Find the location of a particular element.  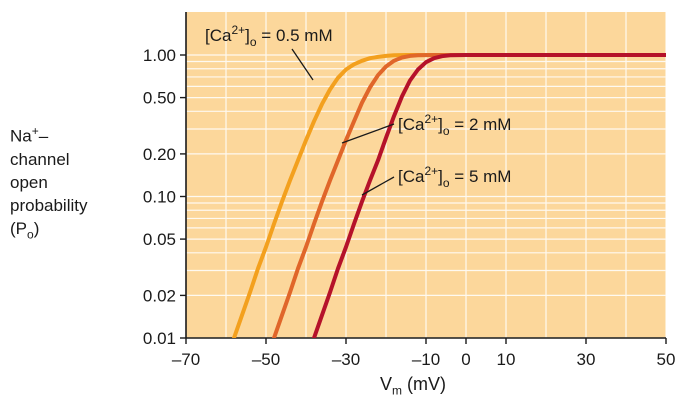

y-tick-label: 0.02 is located at coordinates (159, 295).